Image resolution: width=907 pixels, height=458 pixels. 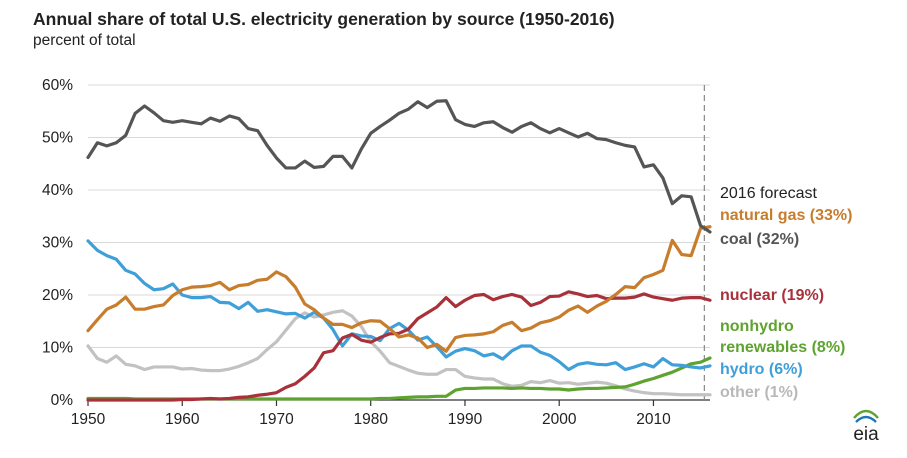 I want to click on x-tick-label: 1980, so click(x=370, y=419).